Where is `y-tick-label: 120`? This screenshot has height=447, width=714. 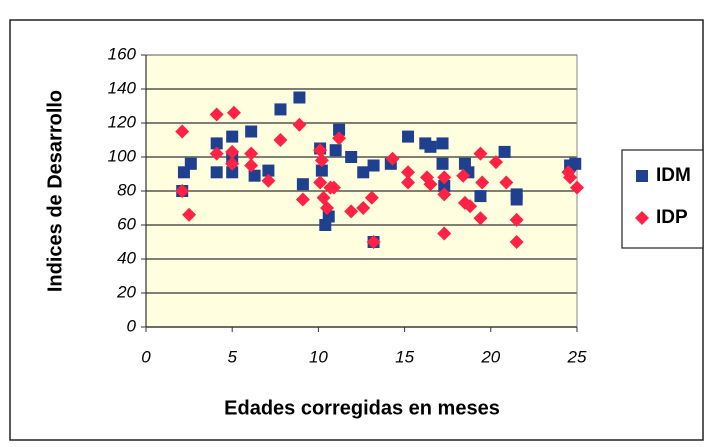
y-tick-label: 120 is located at coordinates (122, 121).